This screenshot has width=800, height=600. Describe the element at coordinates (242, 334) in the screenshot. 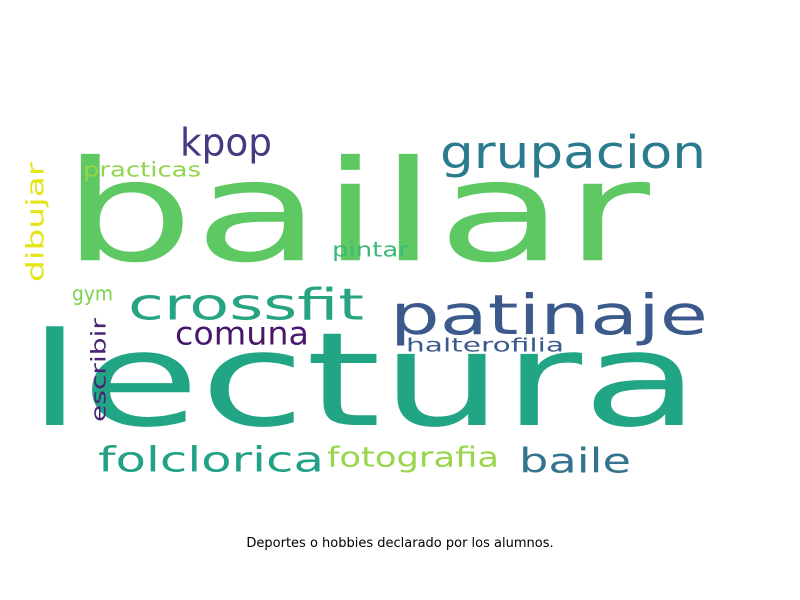

I see `word-comuna: comuna` at that location.